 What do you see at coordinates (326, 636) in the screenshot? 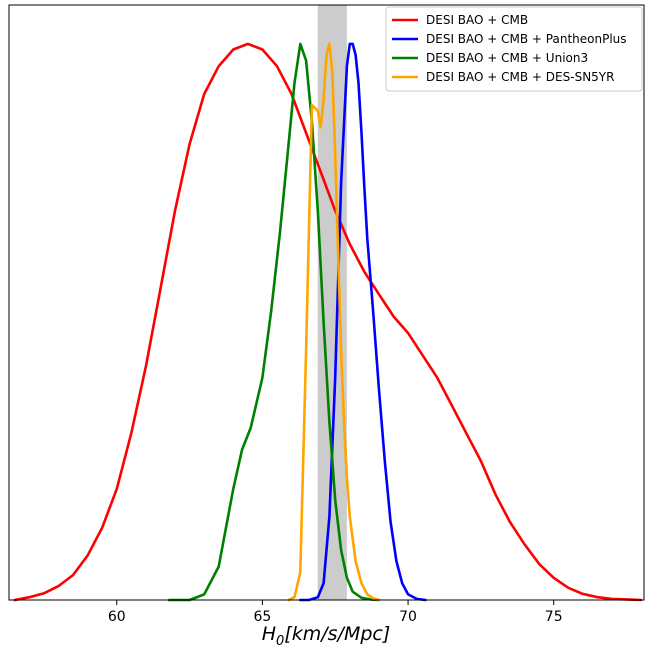
I see `x-axis-label: H0[km/s/Mpc]` at bounding box center [326, 636].